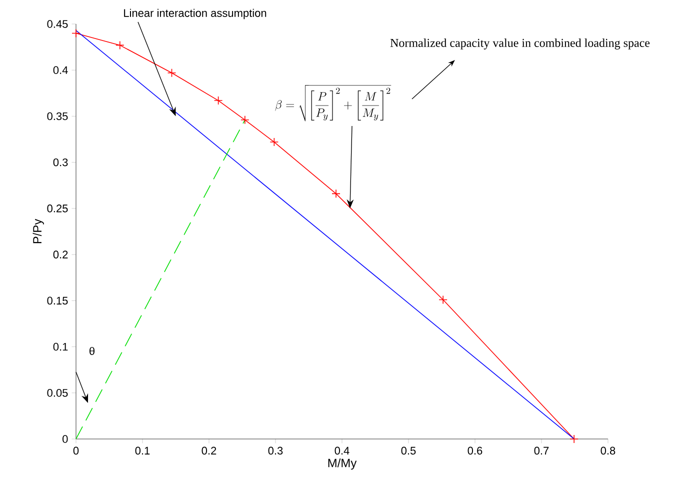 The image size is (673, 478). I want to click on annotation: θ, so click(92, 351).